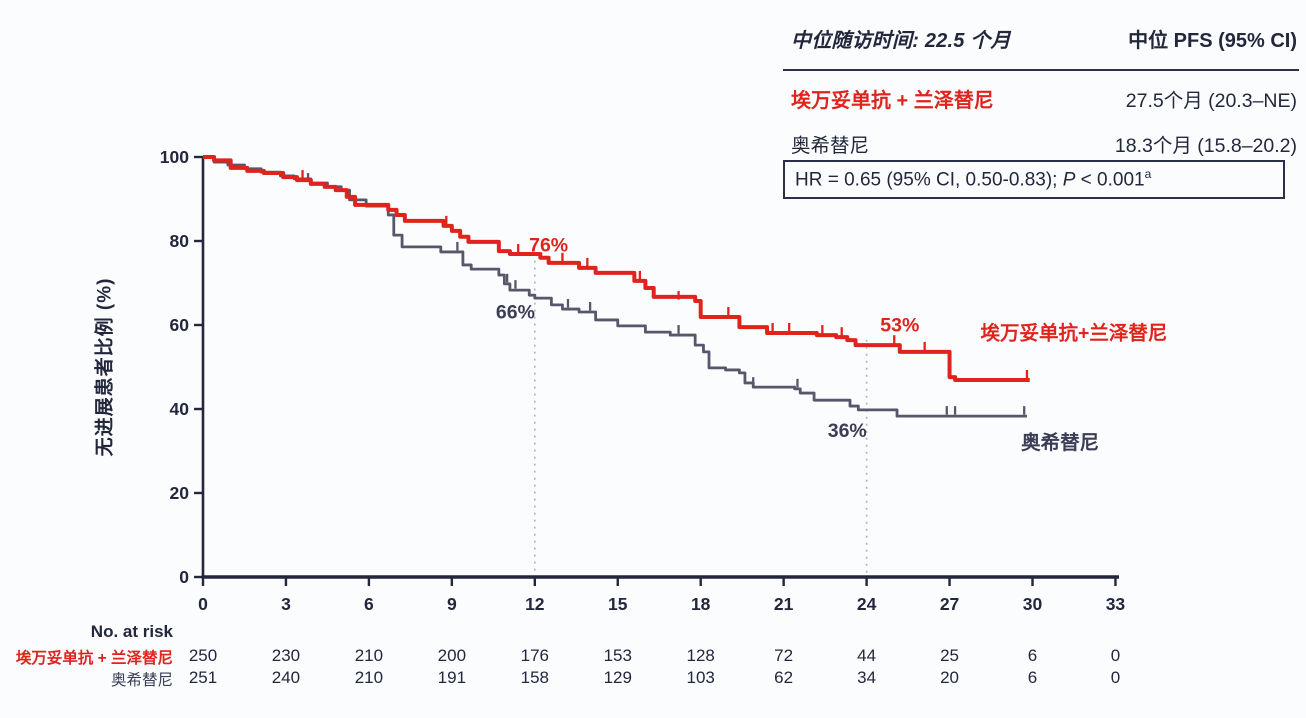  What do you see at coordinates (174, 157) in the screenshot?
I see `y-tick-label: 100` at bounding box center [174, 157].